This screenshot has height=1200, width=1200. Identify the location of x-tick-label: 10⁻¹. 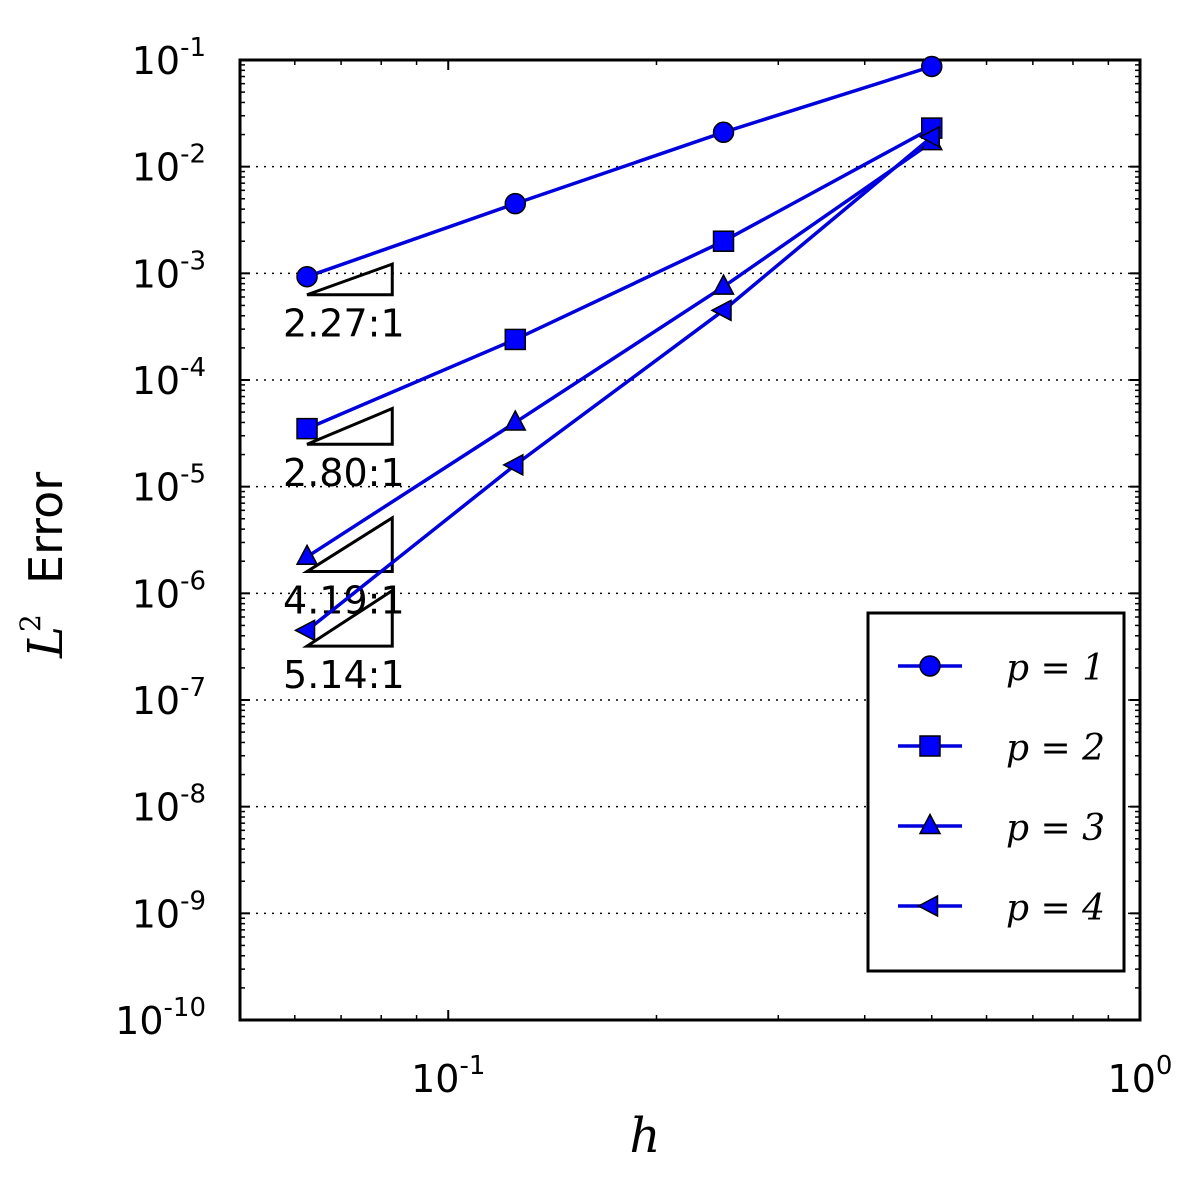
(448, 1076).